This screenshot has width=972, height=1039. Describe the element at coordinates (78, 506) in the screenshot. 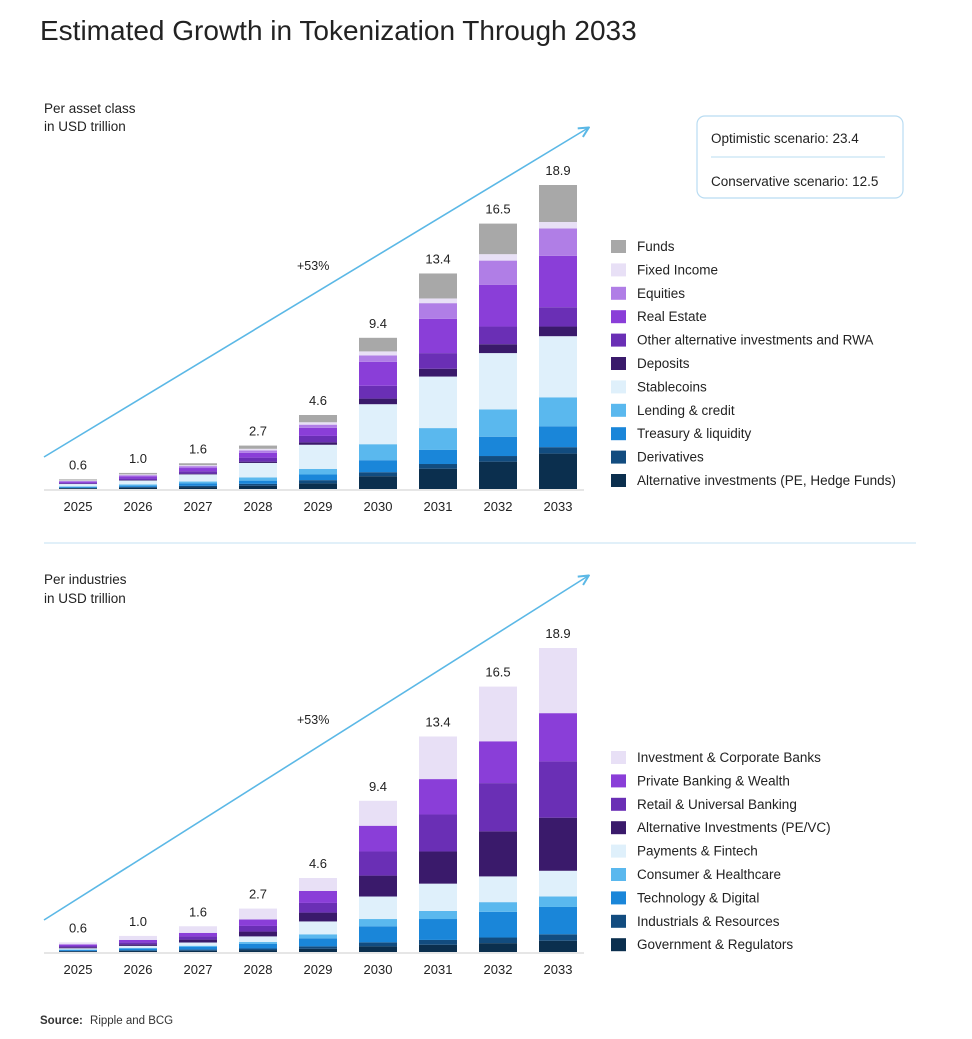

I see `x-tick-label: 2025` at that location.